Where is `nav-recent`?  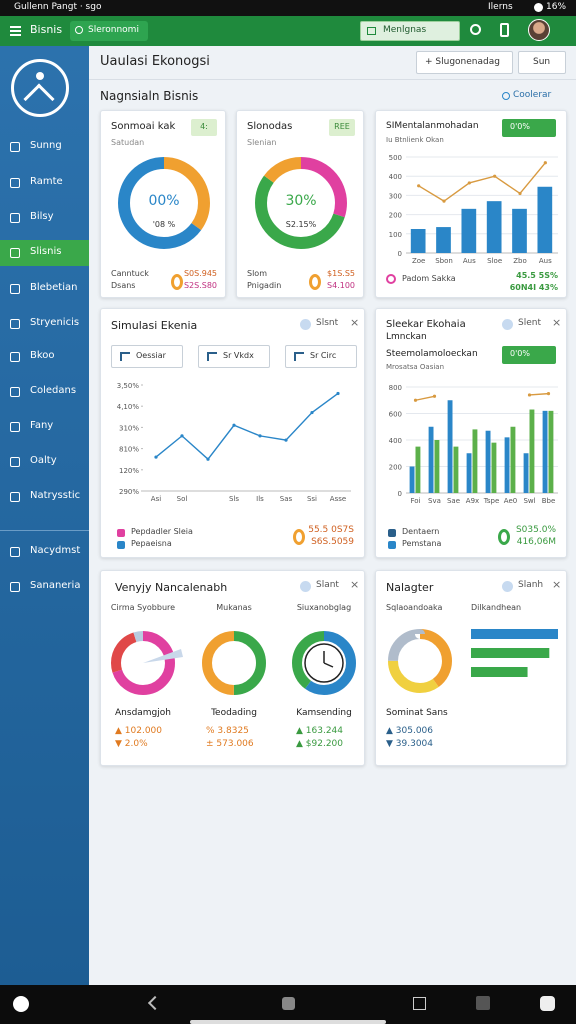
nav-recent is located at coordinates (288, 1003).